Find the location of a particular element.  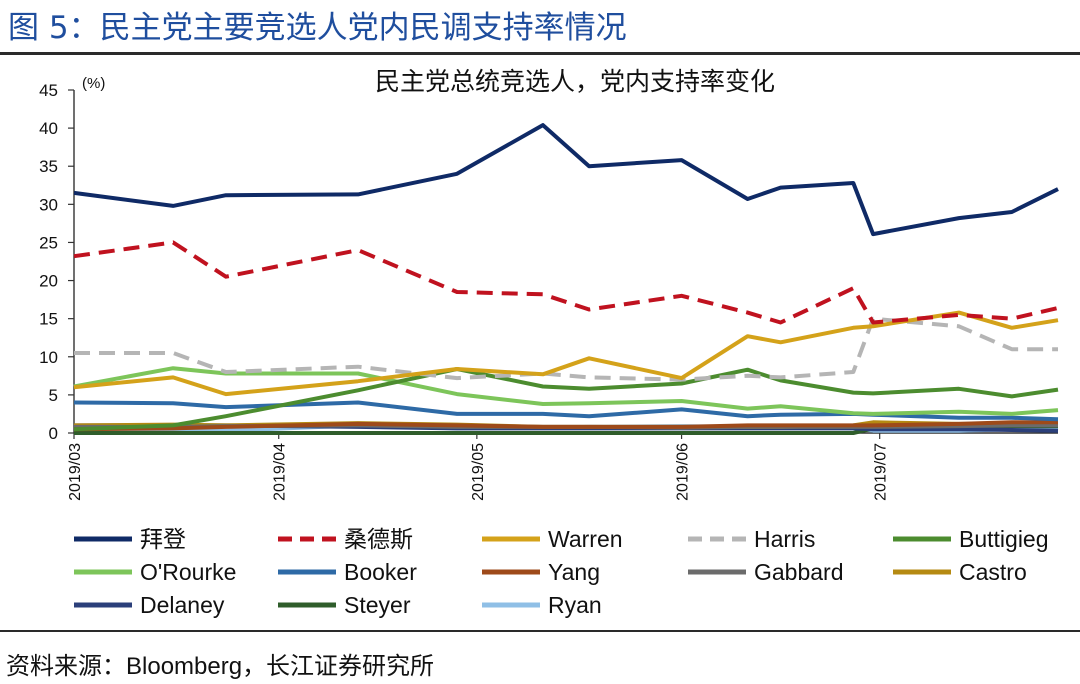

legend-label-2: Warren is located at coordinates (585, 539).